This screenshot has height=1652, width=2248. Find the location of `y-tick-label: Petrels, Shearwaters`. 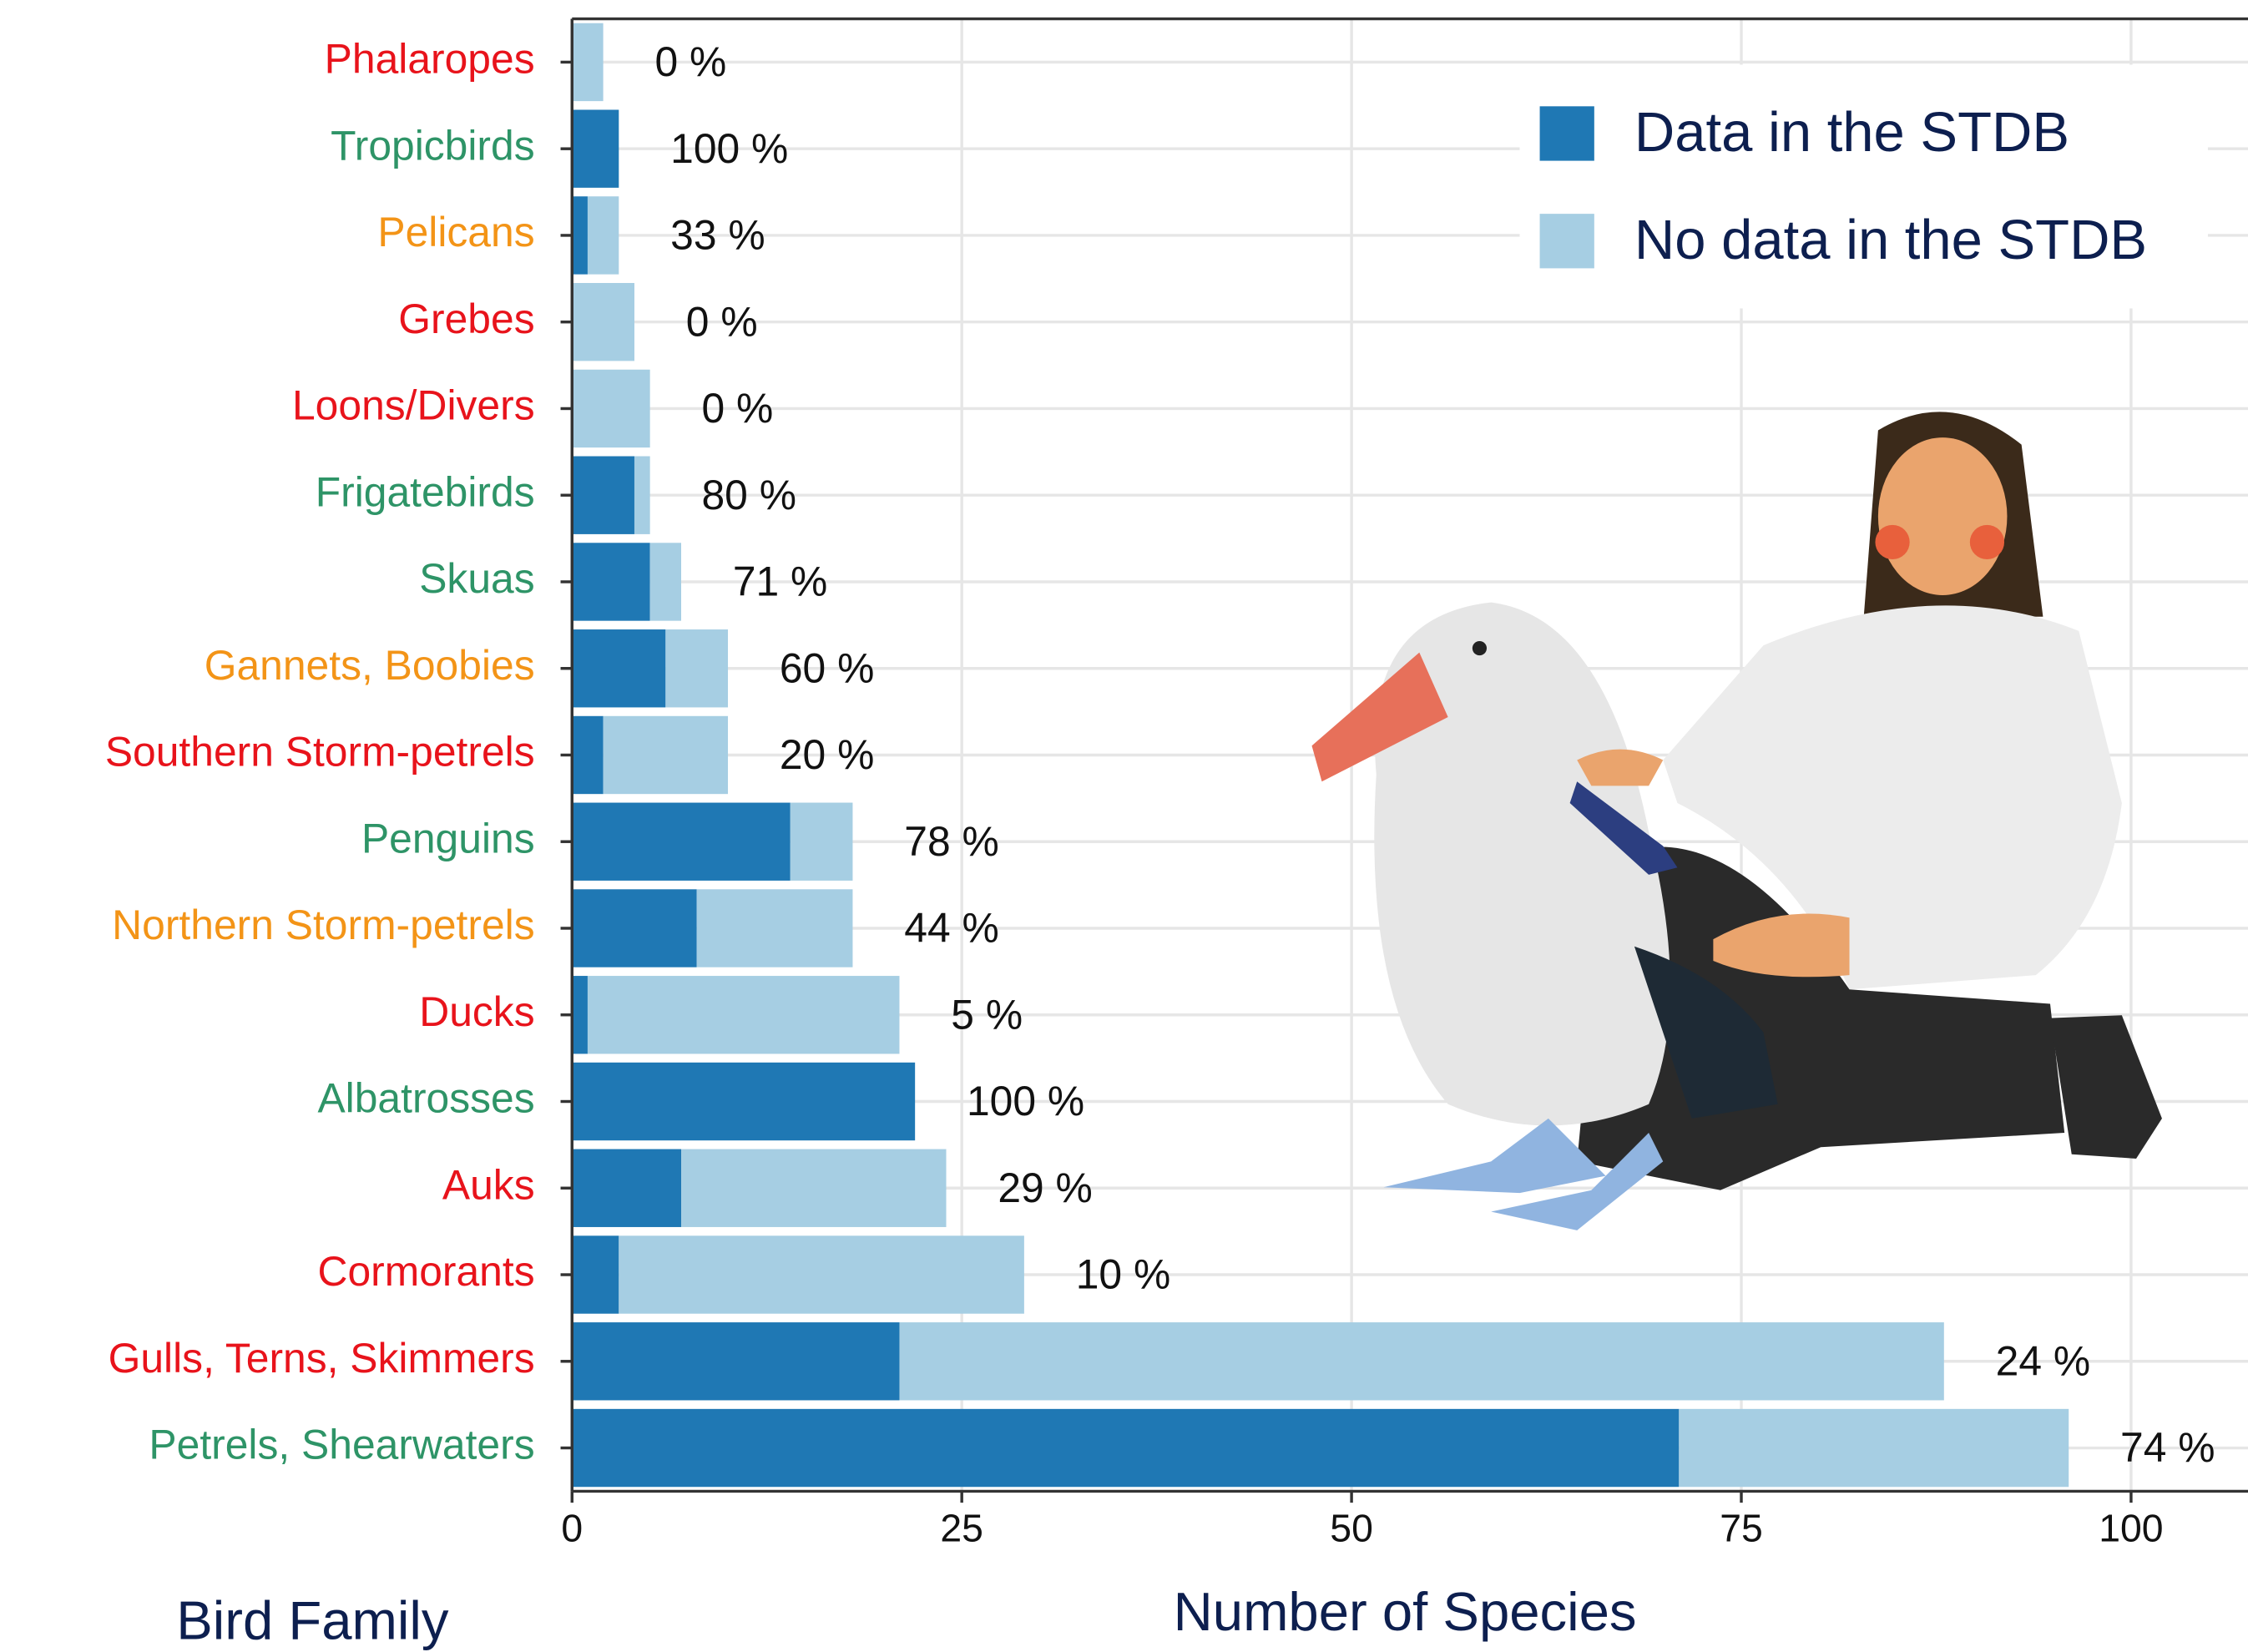

y-tick-label: Petrels, Shearwaters is located at coordinates (341, 1445).